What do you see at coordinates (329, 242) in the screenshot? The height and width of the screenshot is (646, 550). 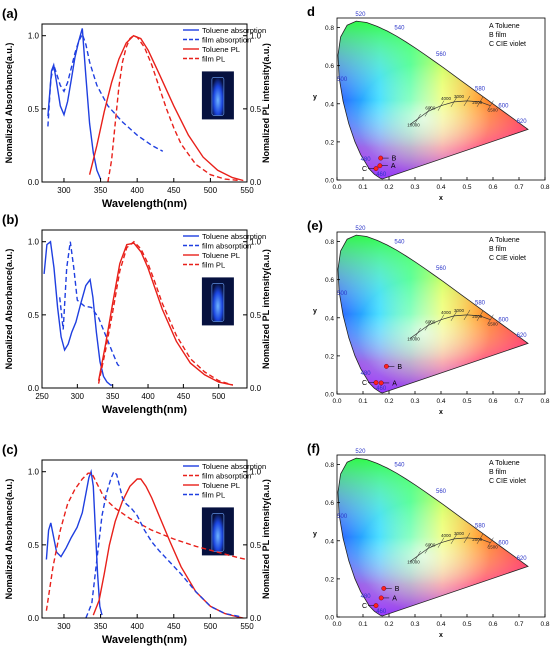 I see `y-tick-label: 0.8` at bounding box center [329, 242].